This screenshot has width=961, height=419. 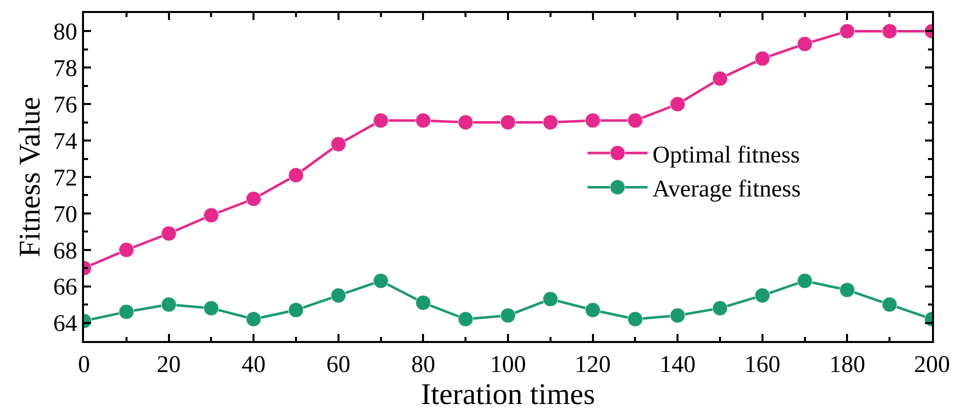 I want to click on legend-label: Average fitness, so click(x=726, y=189).